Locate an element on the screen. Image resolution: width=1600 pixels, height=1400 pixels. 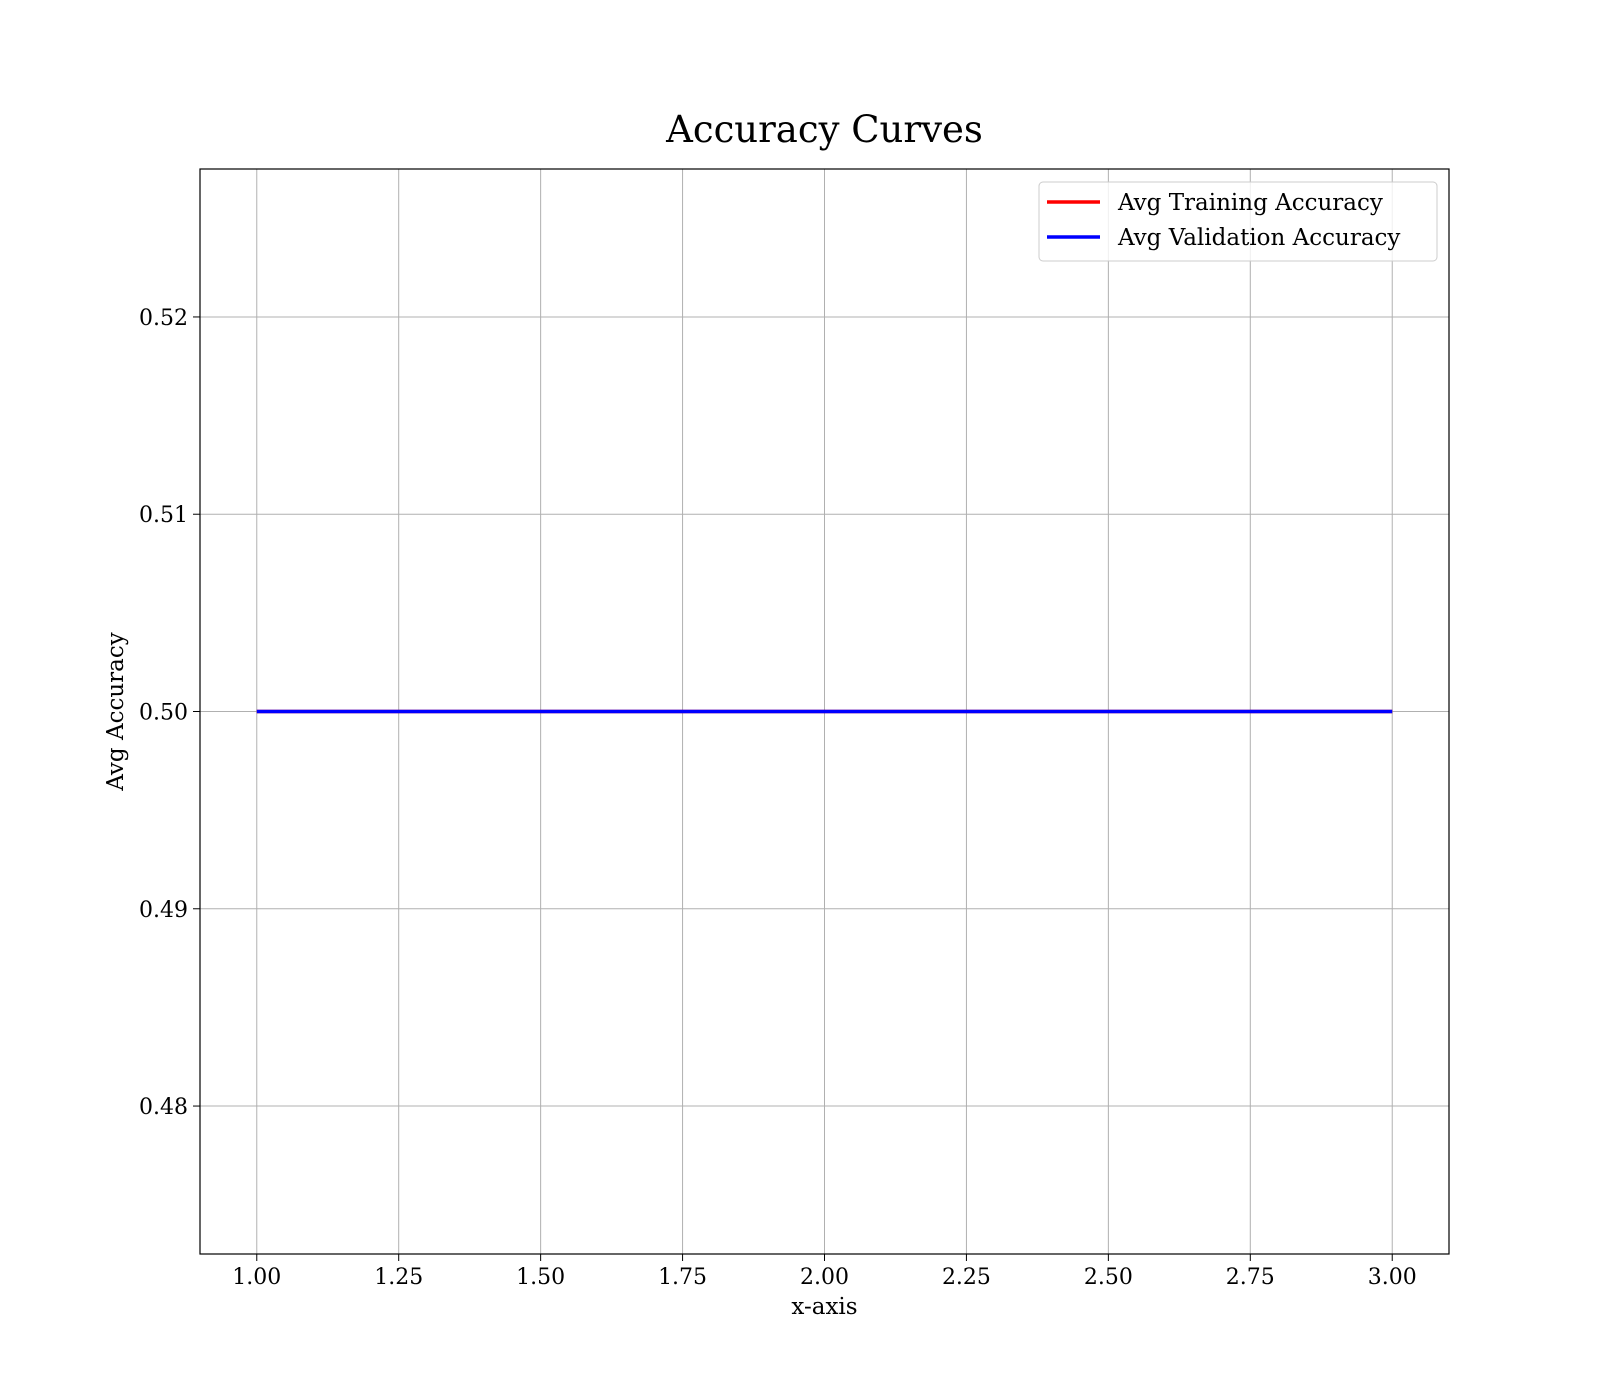
y-tick-label: 0.51 is located at coordinates (163, 515).